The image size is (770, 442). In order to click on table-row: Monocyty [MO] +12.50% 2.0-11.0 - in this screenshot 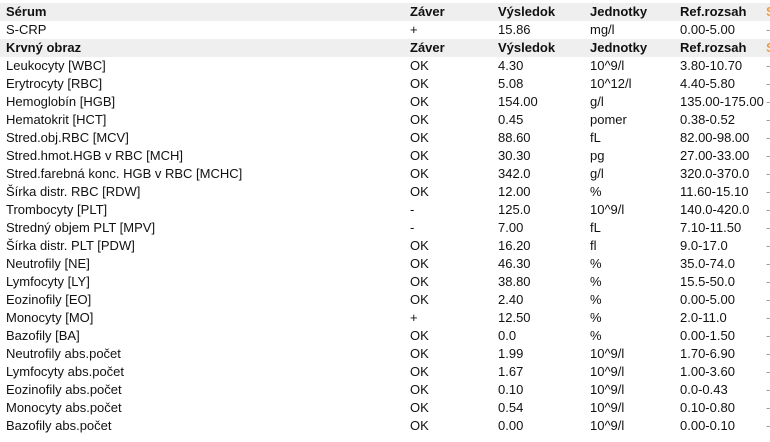, I will do `click(385, 318)`.